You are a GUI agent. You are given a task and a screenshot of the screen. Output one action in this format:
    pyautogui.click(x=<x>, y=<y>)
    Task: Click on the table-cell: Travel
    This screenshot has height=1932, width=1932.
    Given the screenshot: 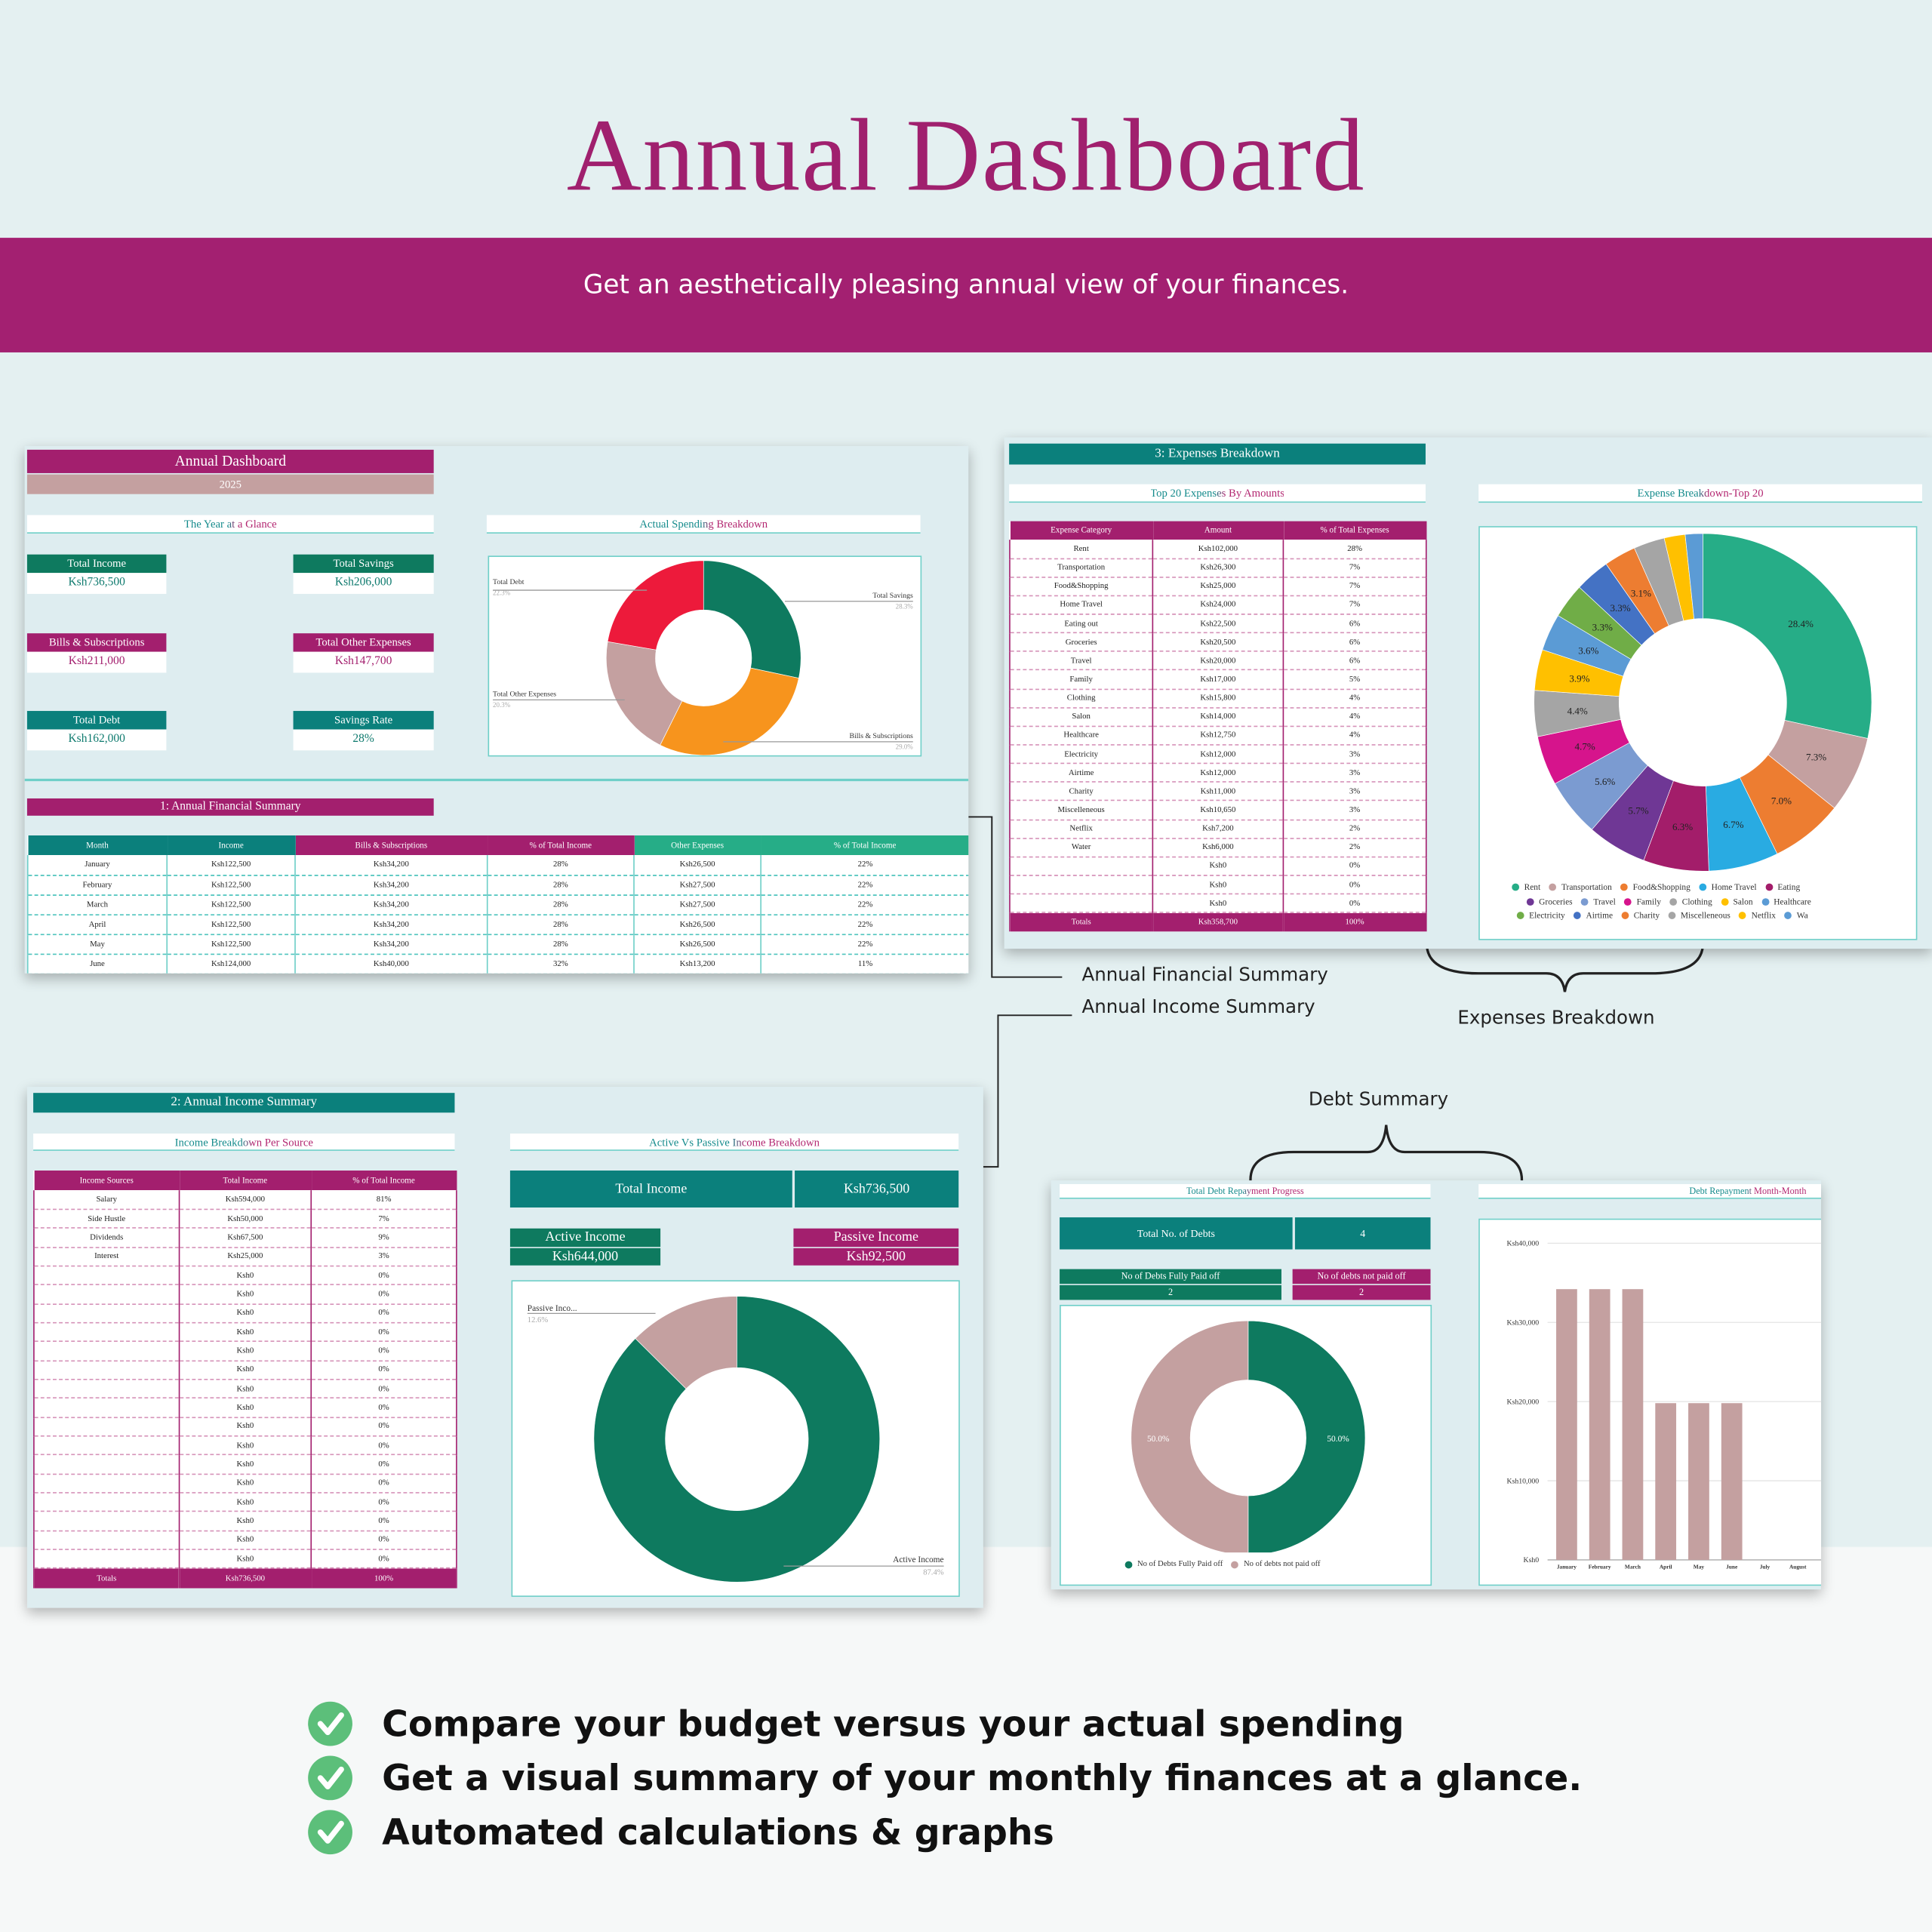 What is the action you would take?
    pyautogui.click(x=1081, y=661)
    